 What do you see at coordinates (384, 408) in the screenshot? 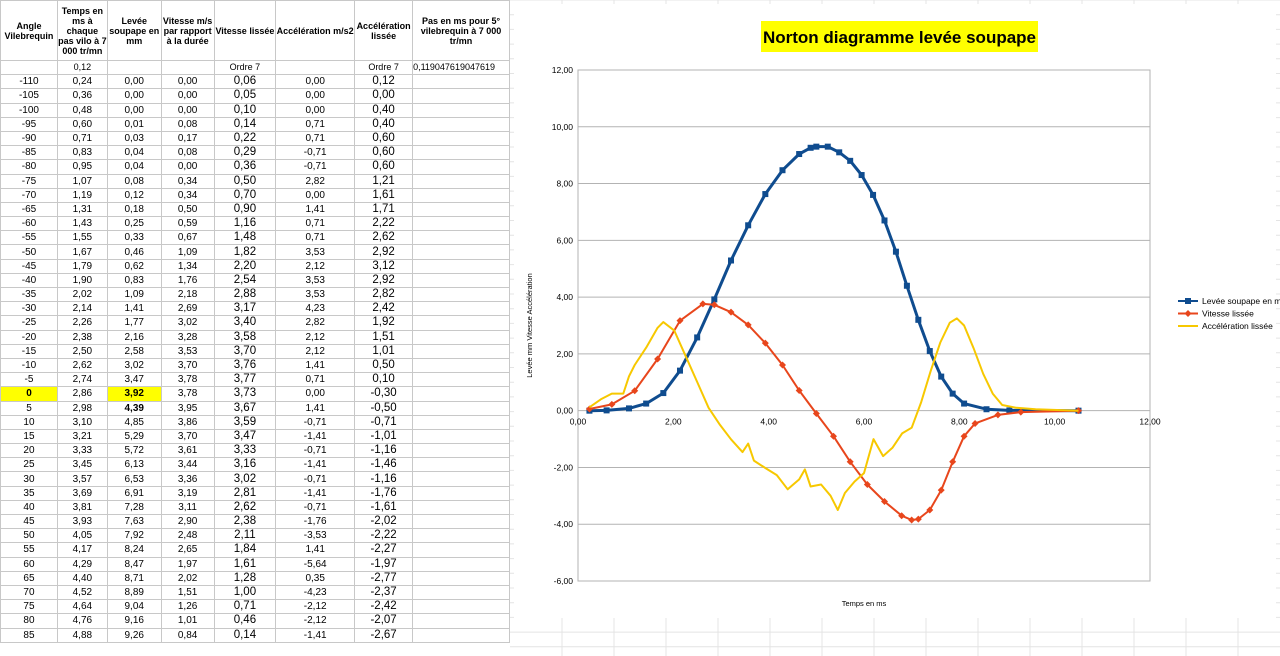
I see `cell: -0,50` at bounding box center [384, 408].